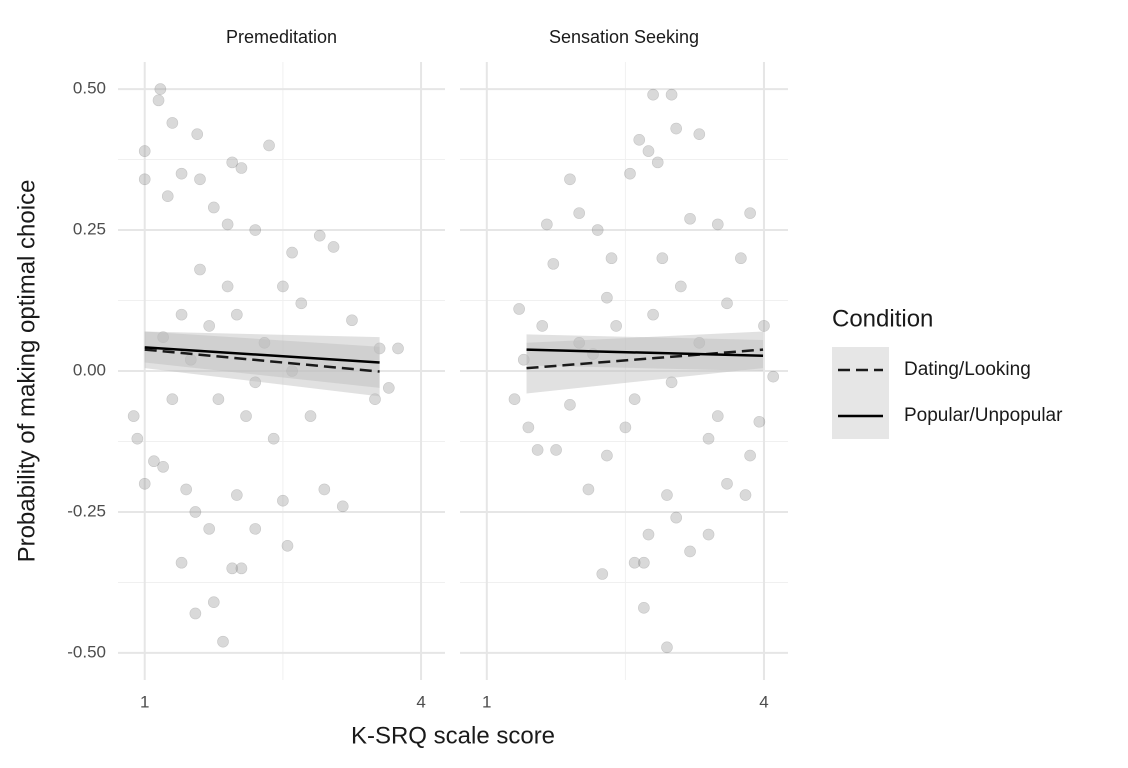 The height and width of the screenshot is (768, 1128). Describe the element at coordinates (89, 369) in the screenshot. I see `y-tick-label: 0.00` at that location.